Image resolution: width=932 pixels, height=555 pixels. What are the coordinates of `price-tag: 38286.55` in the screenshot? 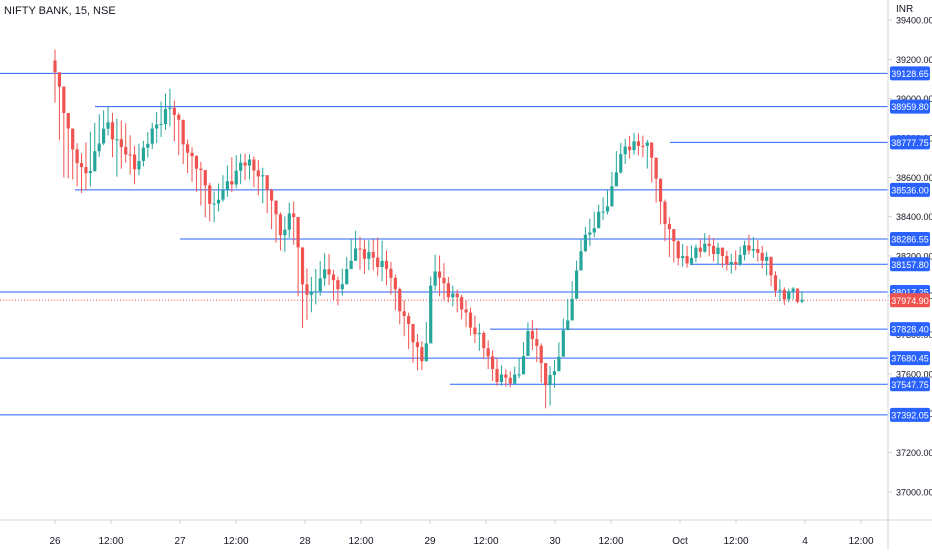 It's located at (910, 238).